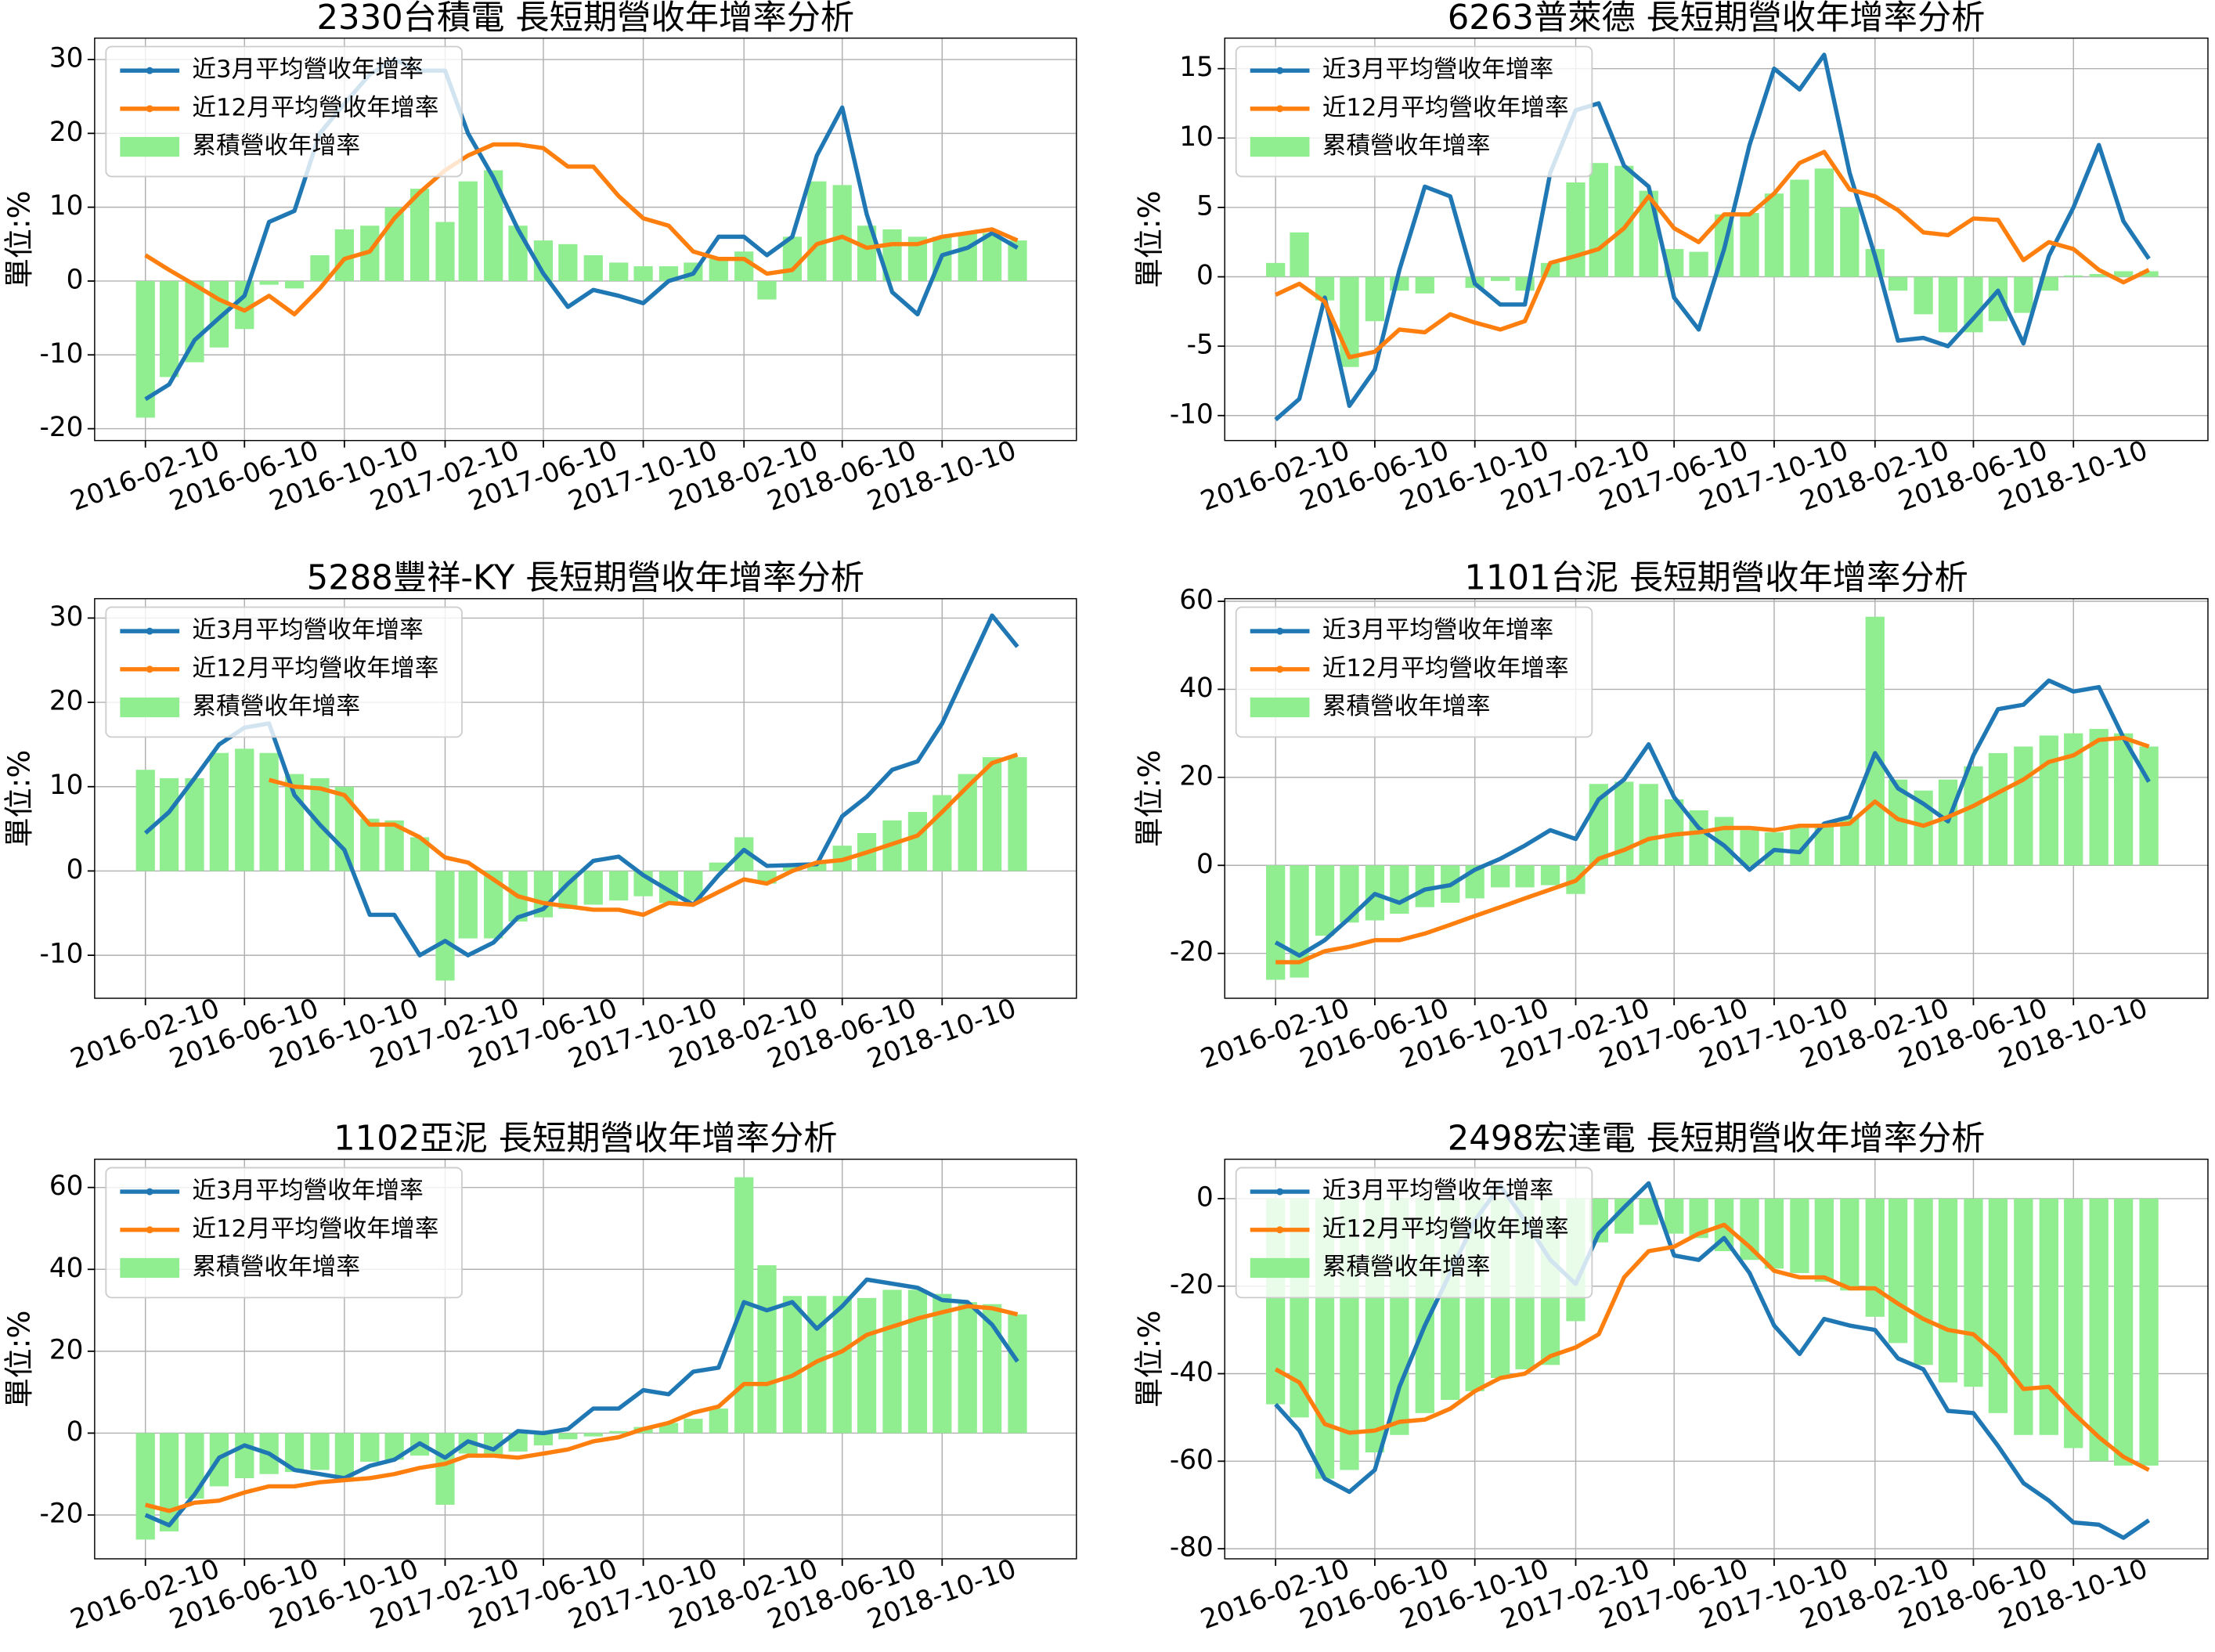 The image size is (2215, 1652). Describe the element at coordinates (66, 132) in the screenshot. I see `y-tick-label: 20` at that location.